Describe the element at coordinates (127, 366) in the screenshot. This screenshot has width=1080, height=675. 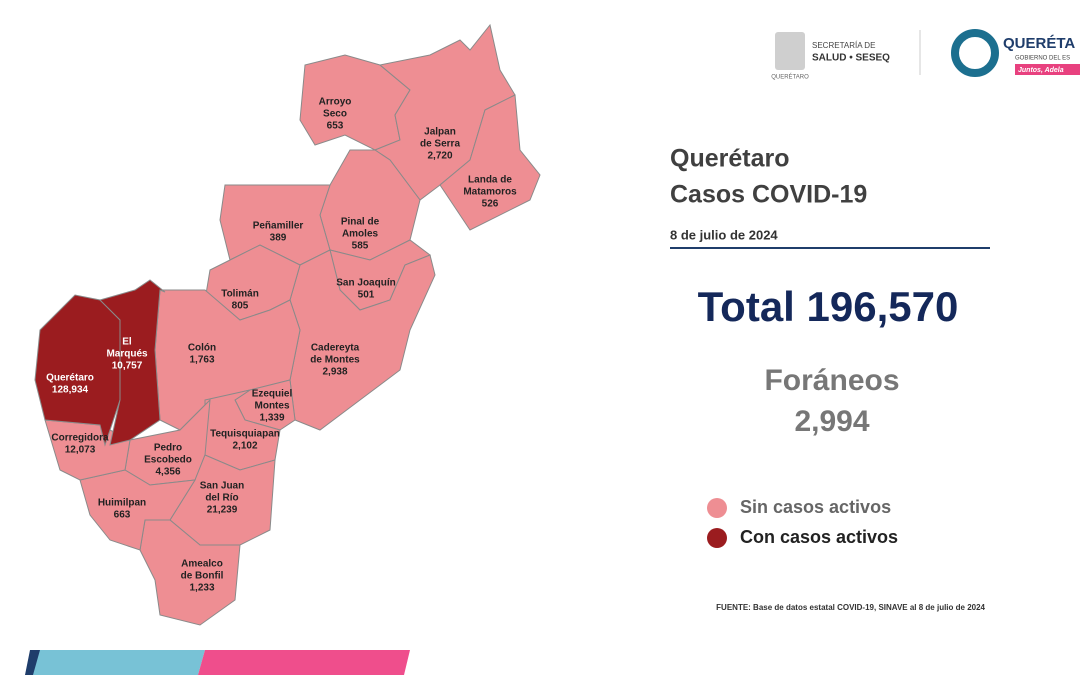
I see `municipality-cases: 10,757` at that location.